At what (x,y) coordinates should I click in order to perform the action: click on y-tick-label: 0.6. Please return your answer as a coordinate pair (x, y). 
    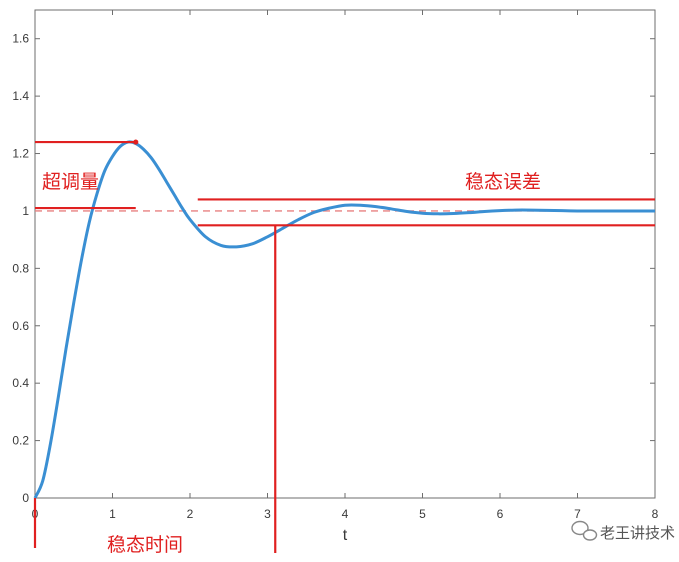
    Looking at the image, I should click on (20, 326).